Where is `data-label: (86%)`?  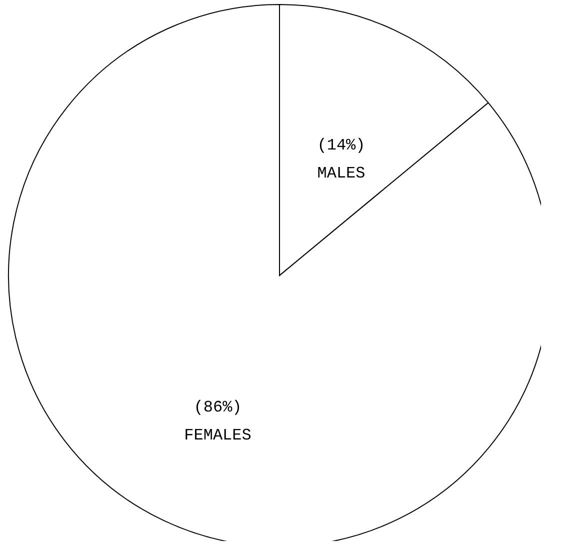
data-label: (86%) is located at coordinates (218, 407).